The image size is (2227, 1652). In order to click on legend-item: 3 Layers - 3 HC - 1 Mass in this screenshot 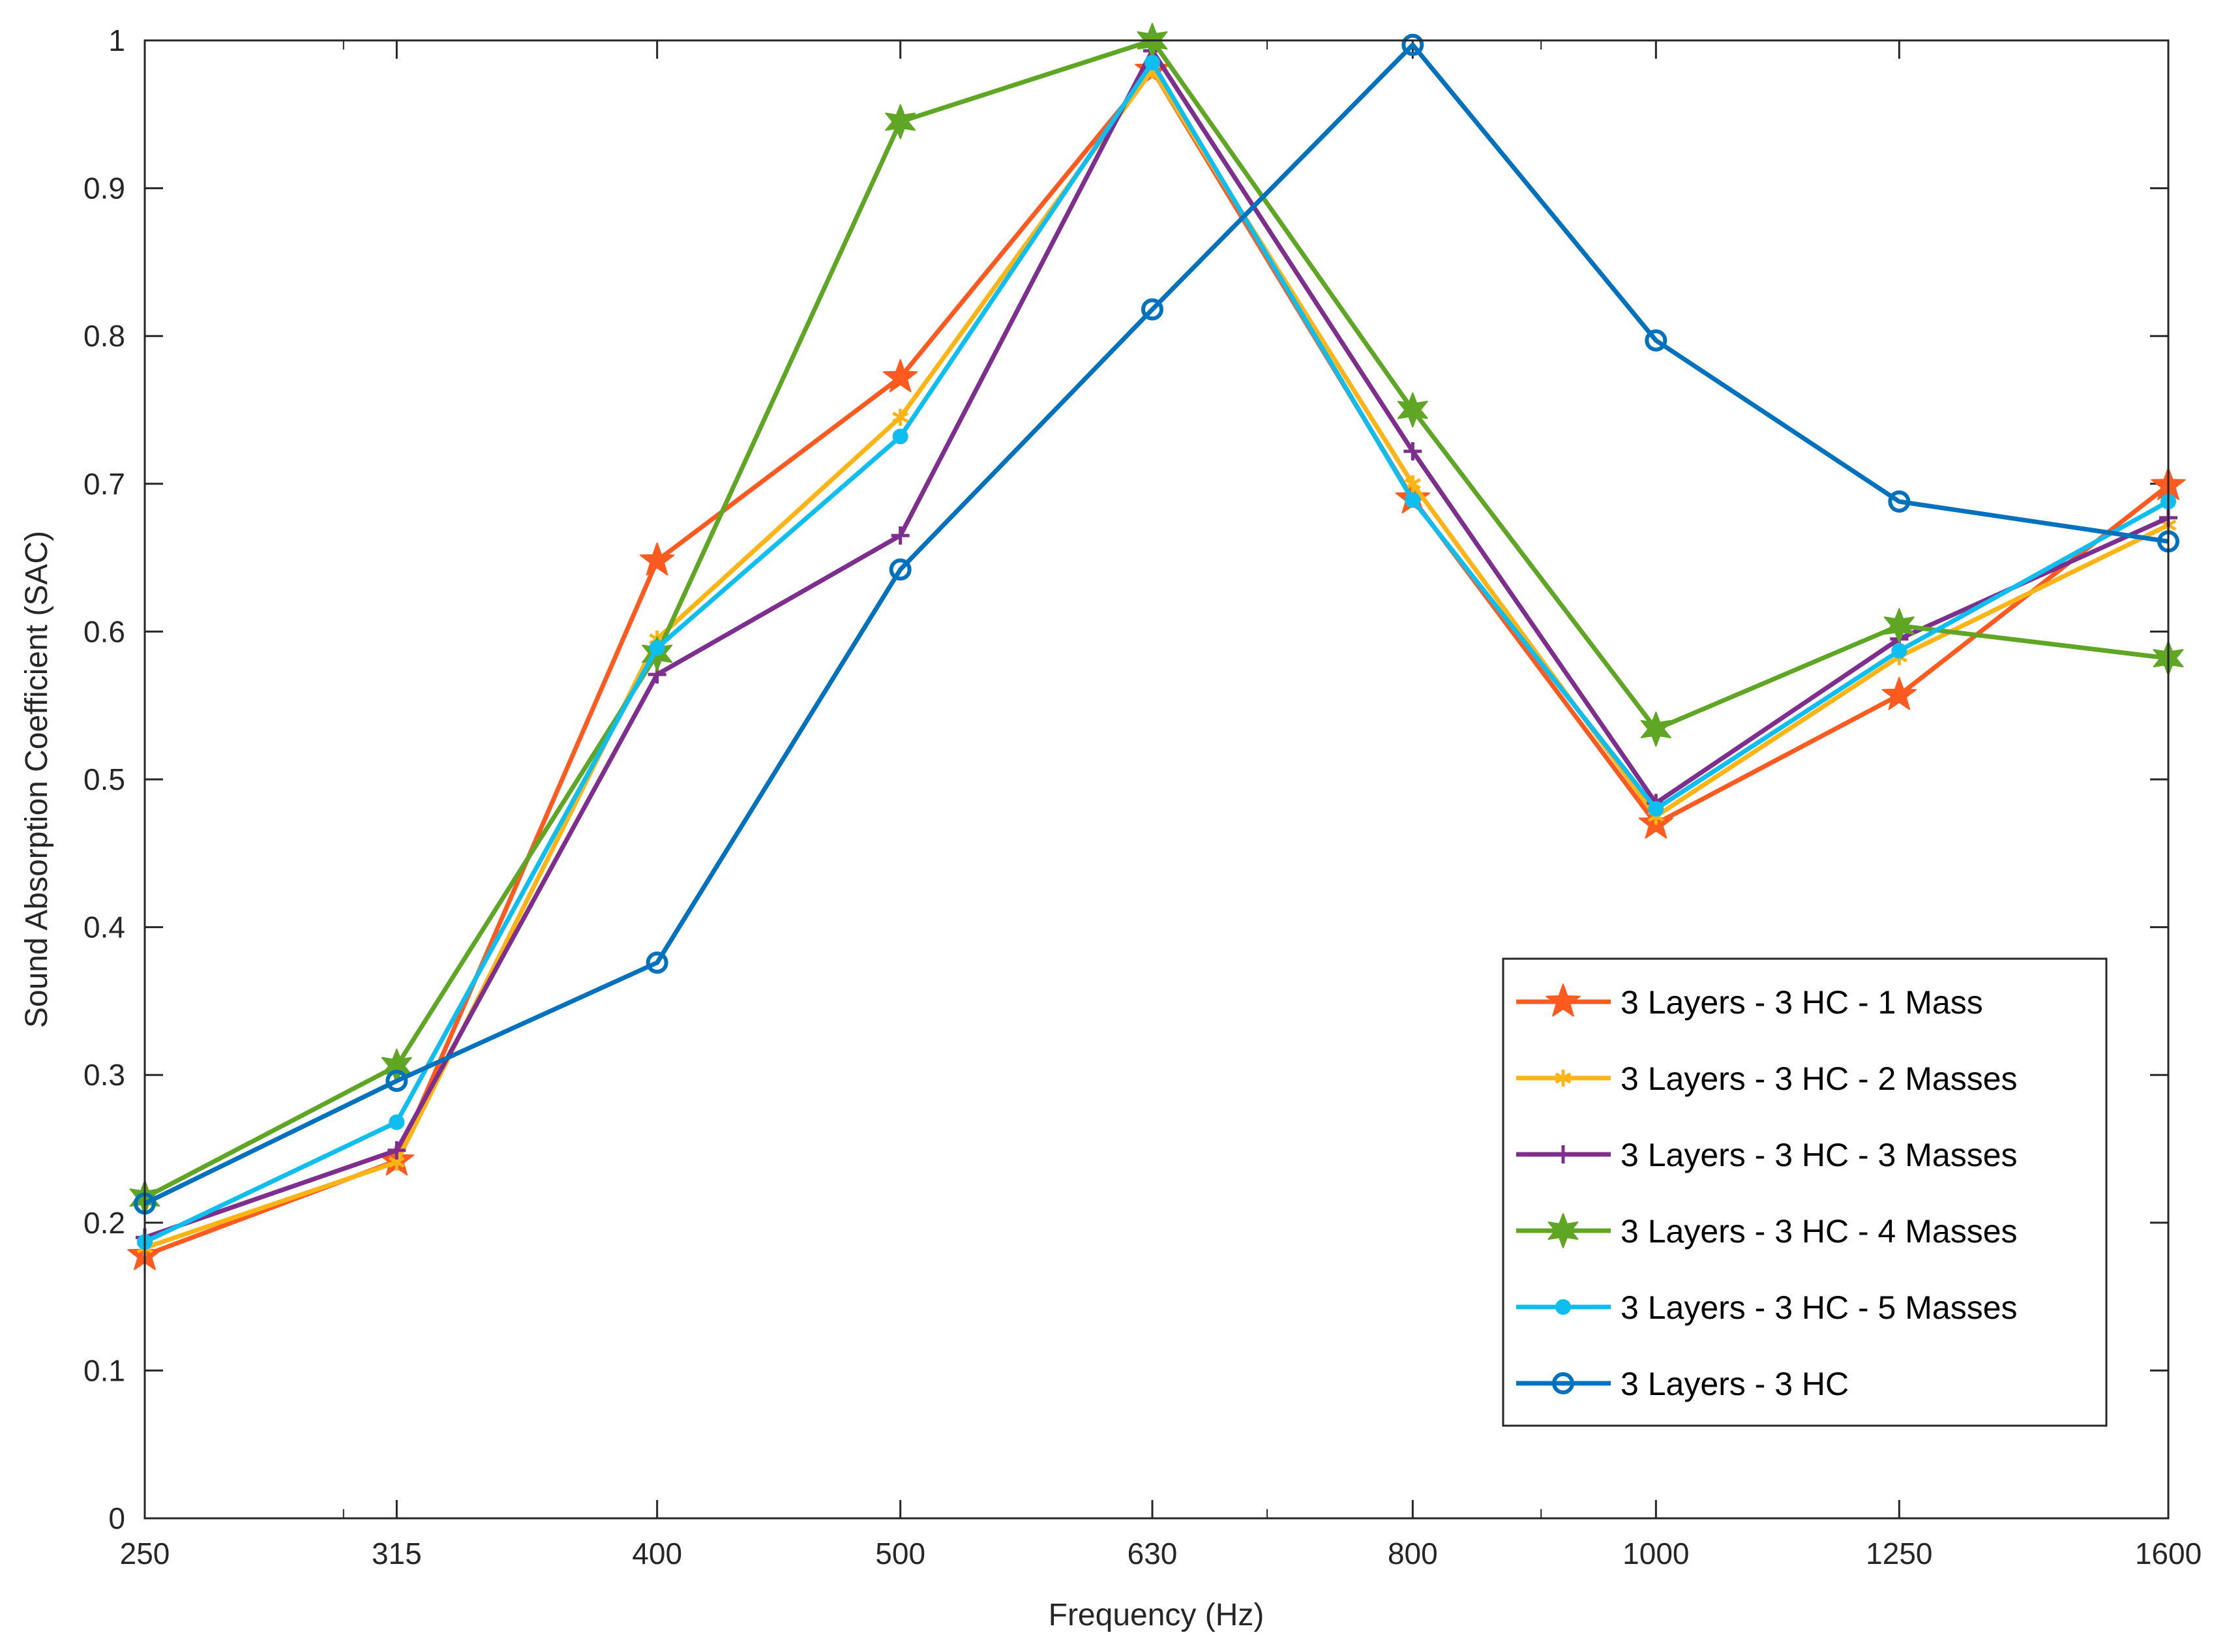, I will do `click(1749, 1003)`.